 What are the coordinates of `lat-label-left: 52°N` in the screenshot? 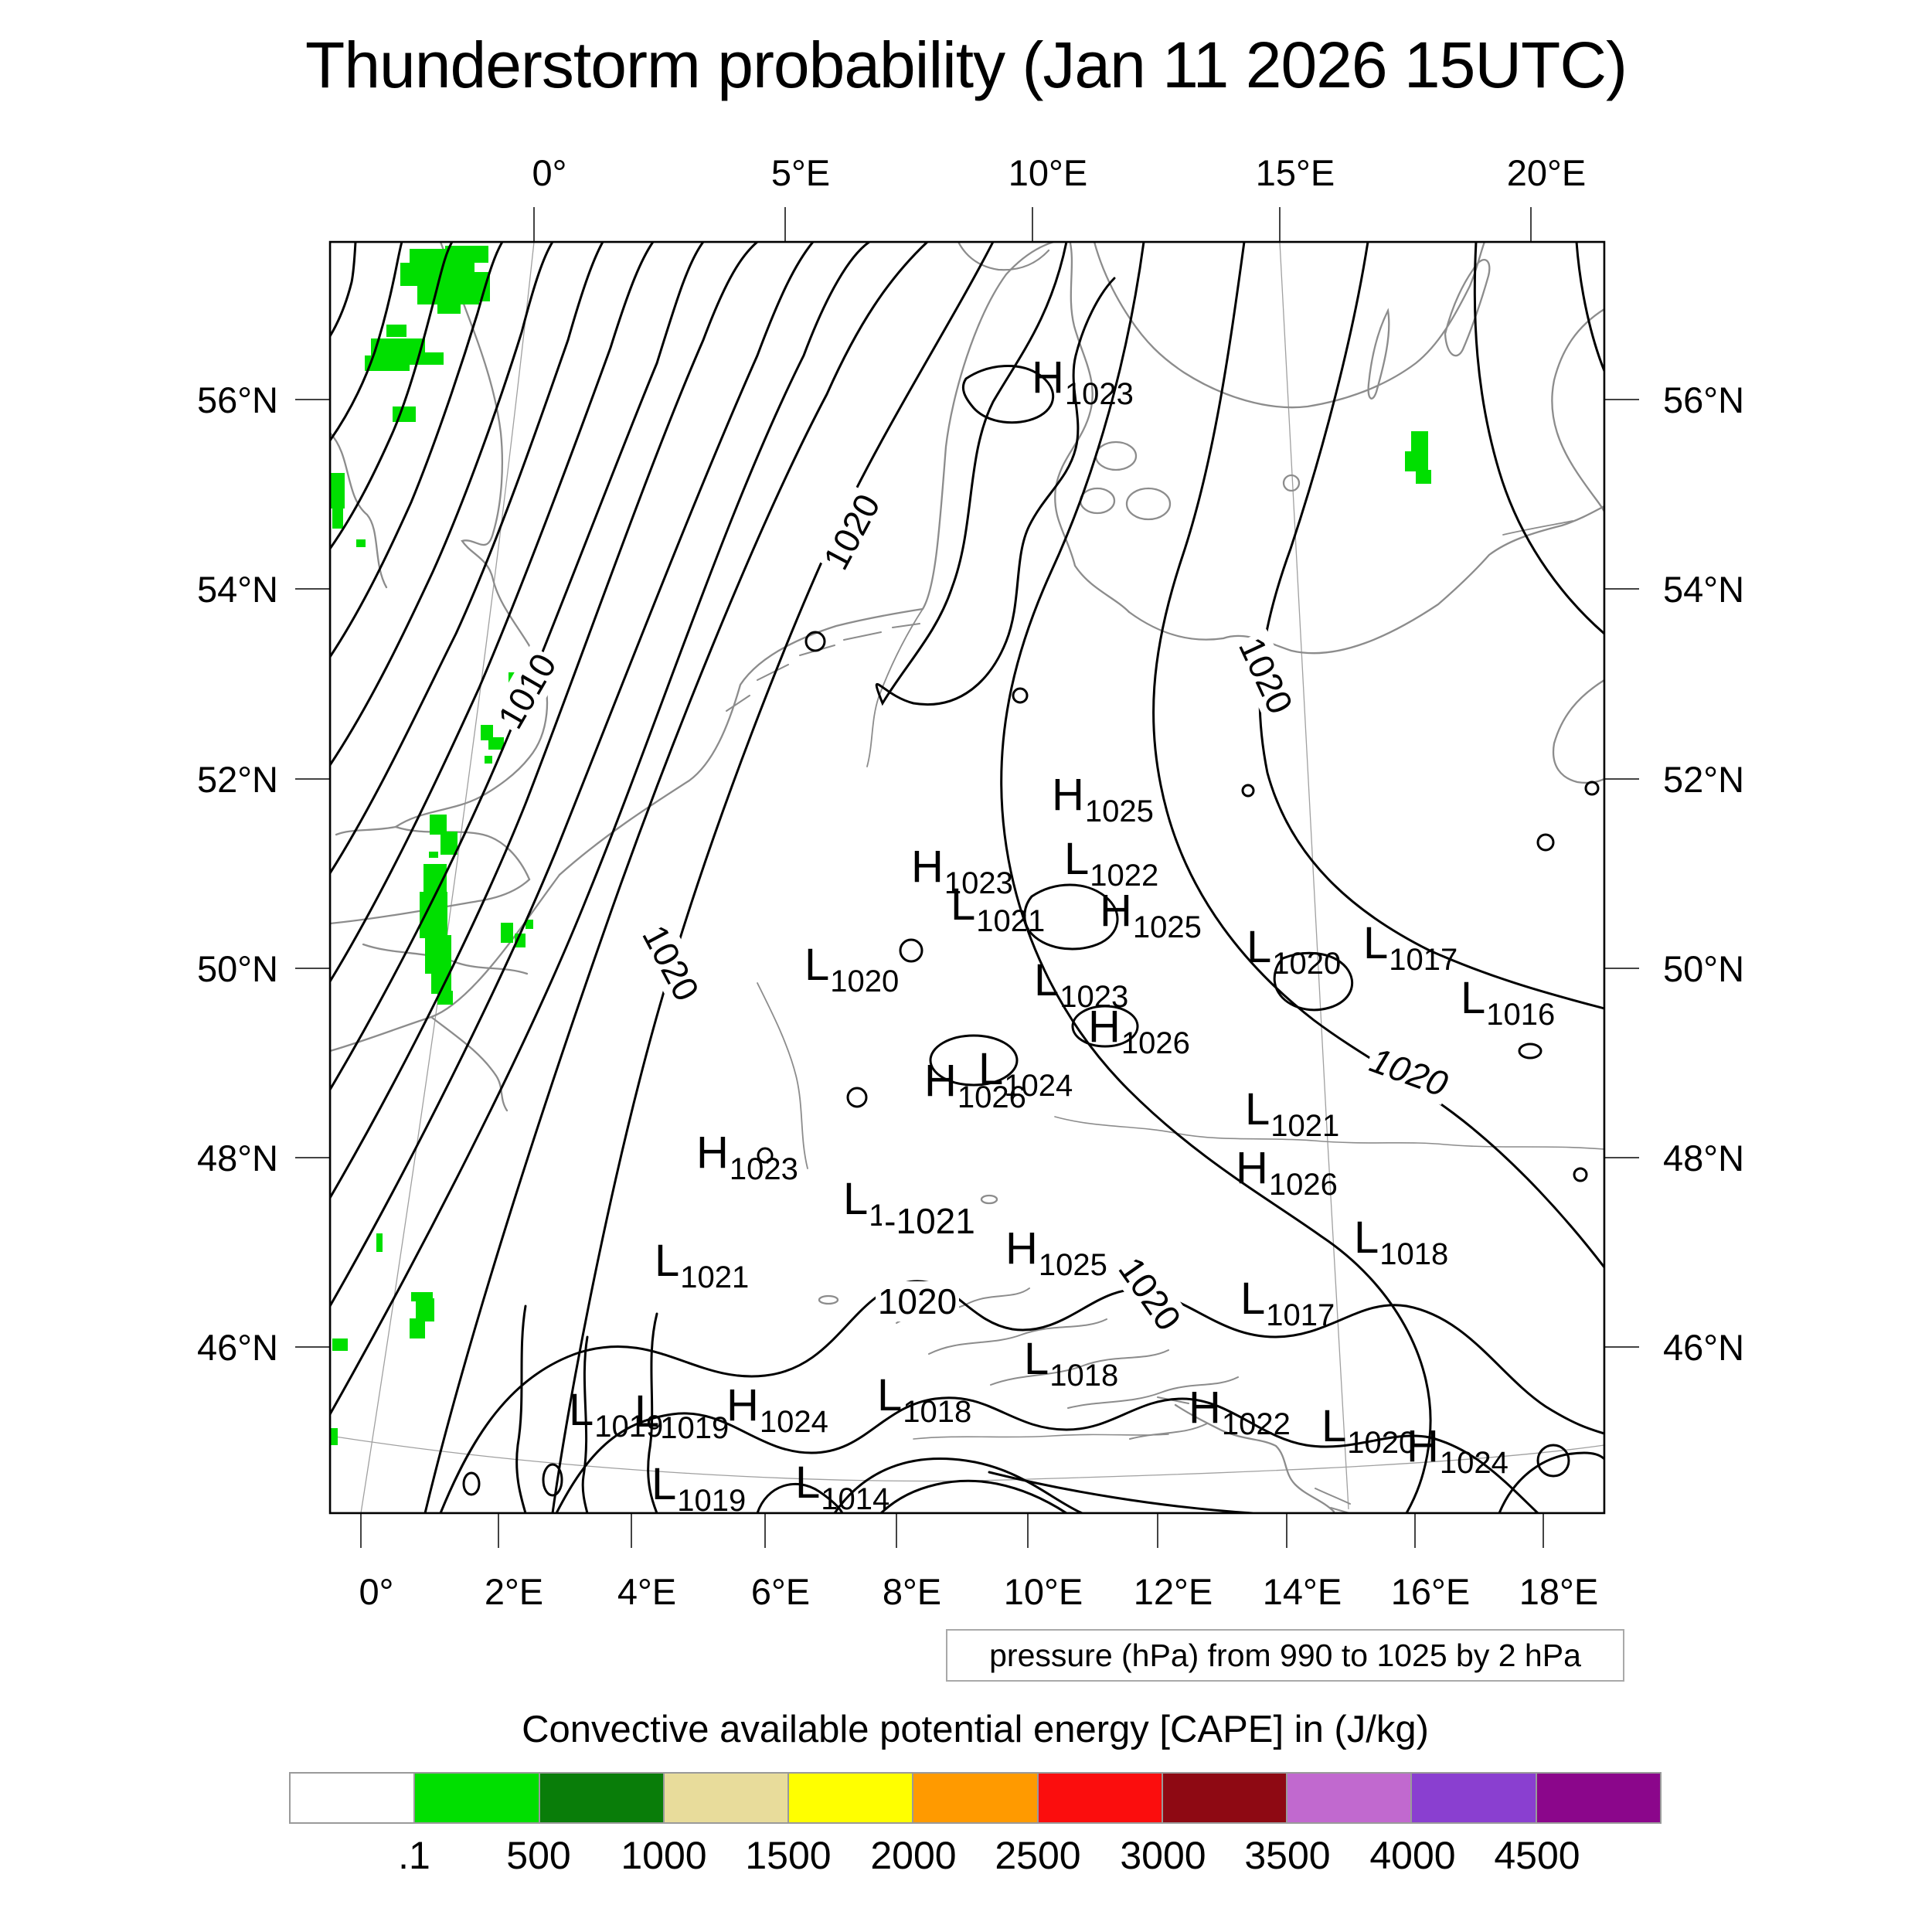 It's located at (237, 780).